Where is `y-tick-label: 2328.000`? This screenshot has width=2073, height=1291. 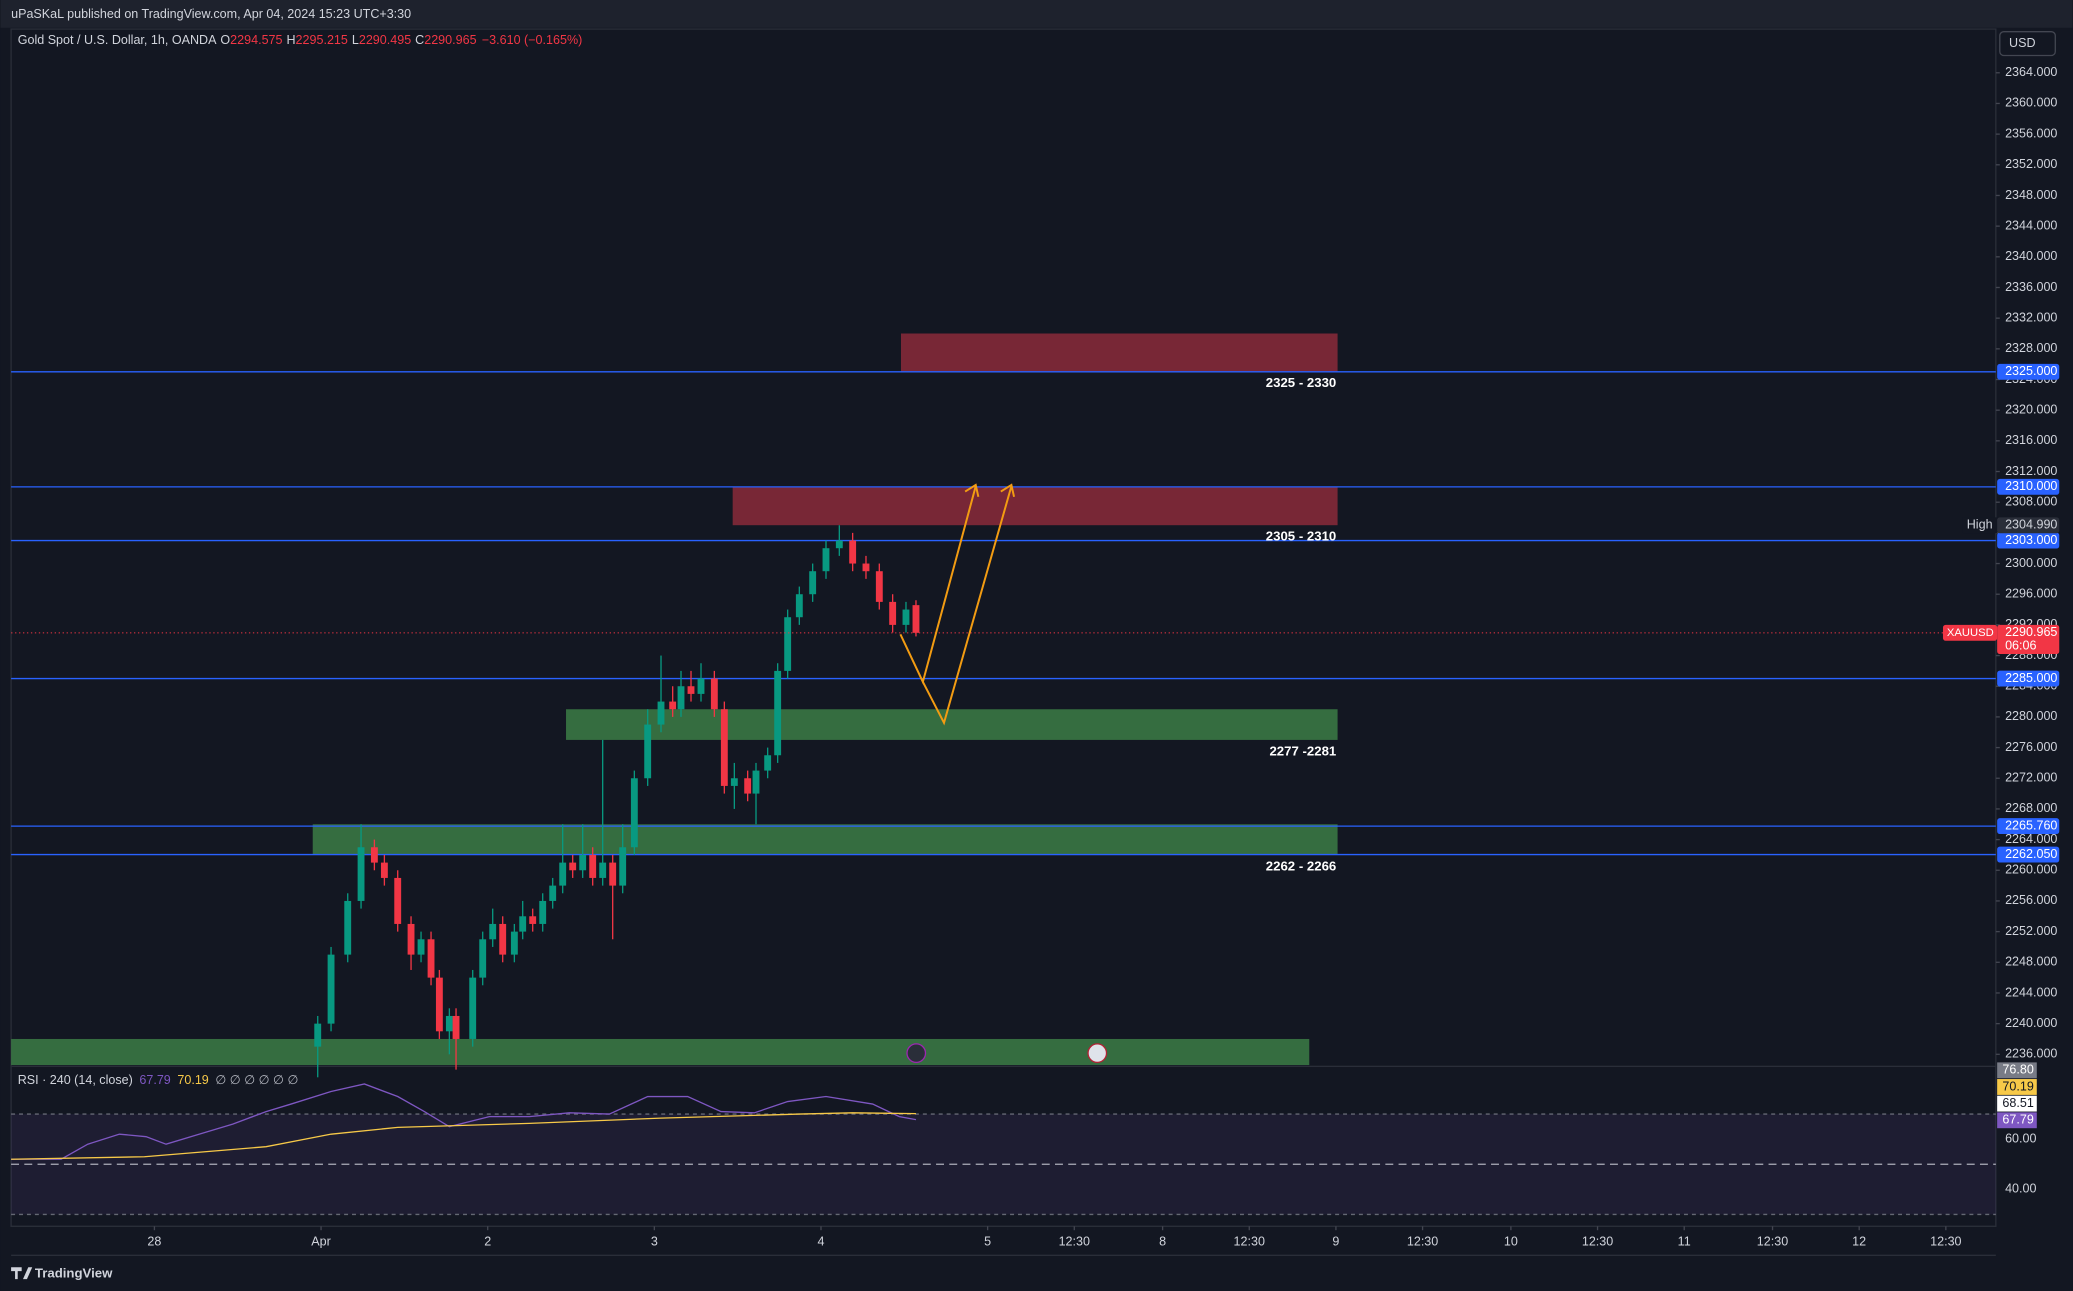
y-tick-label: 2328.000 is located at coordinates (2031, 348).